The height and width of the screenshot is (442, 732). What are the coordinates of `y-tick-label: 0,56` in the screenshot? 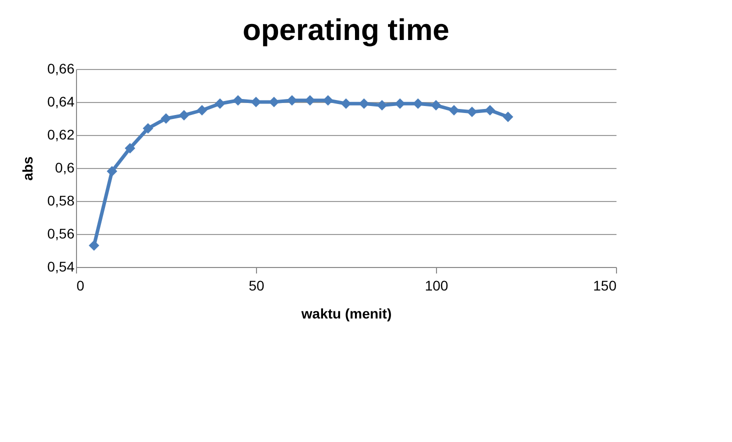 It's located at (61, 234).